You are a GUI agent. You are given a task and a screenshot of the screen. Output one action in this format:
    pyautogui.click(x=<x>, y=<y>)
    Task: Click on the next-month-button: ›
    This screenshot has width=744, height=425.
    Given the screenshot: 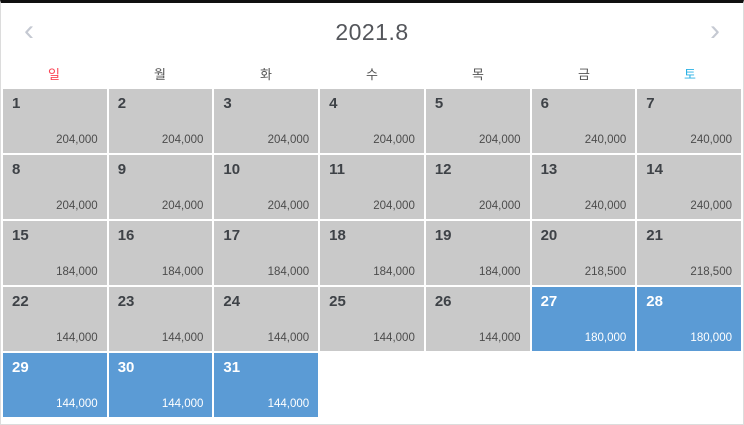 What is the action you would take?
    pyautogui.click(x=715, y=31)
    